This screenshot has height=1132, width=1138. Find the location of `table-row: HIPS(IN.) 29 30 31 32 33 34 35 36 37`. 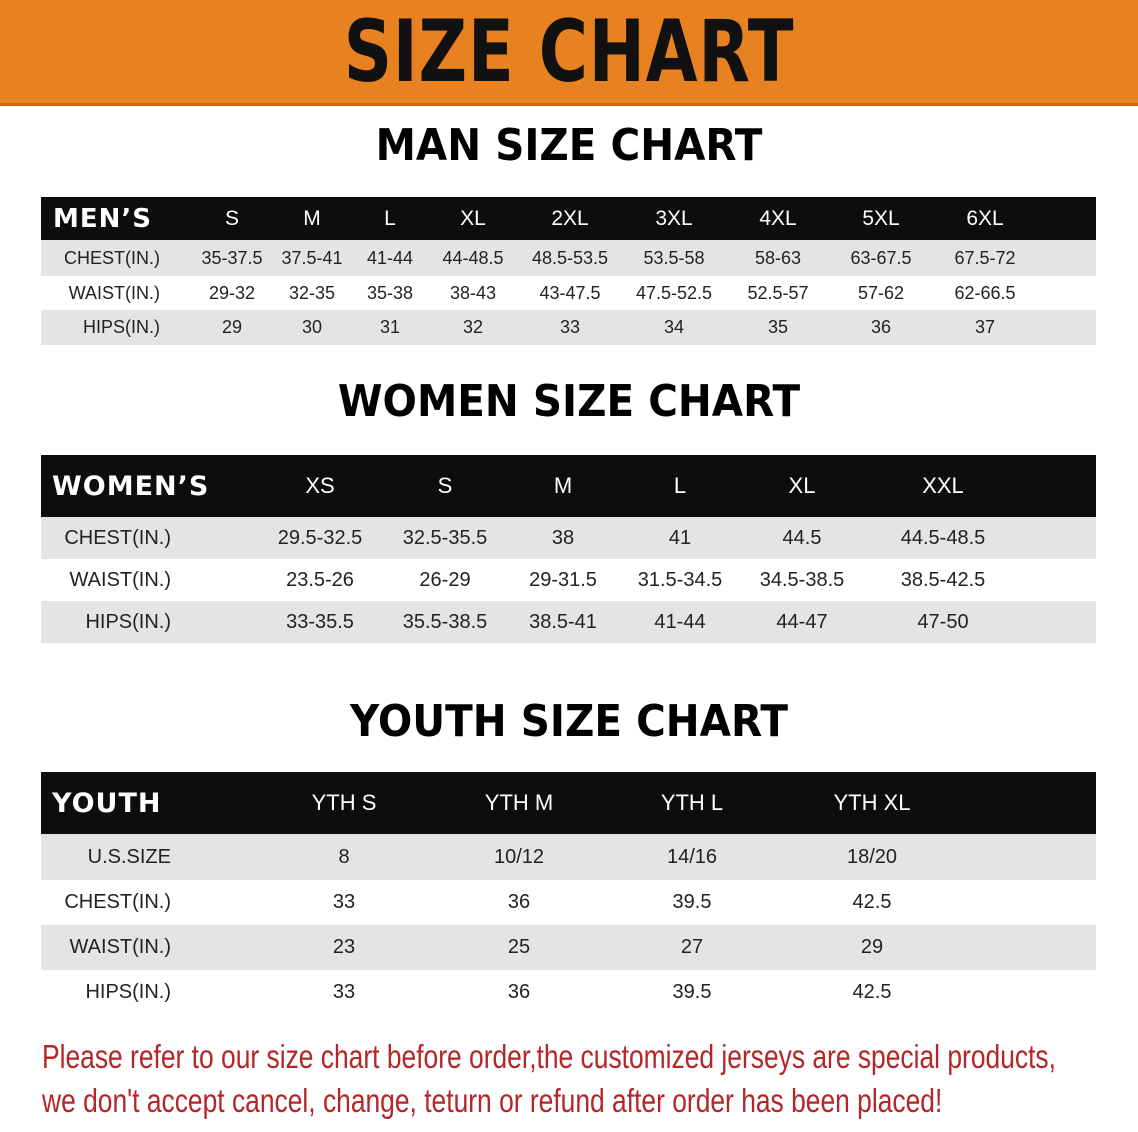

table-row: HIPS(IN.) 29 30 31 32 33 34 35 36 37 is located at coordinates (568, 327).